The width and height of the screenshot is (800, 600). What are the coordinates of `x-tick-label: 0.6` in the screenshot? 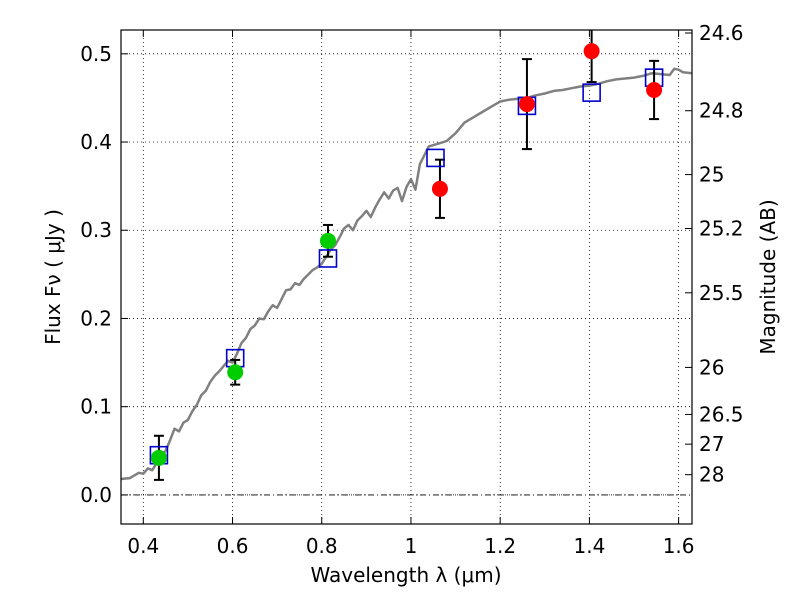 It's located at (233, 546).